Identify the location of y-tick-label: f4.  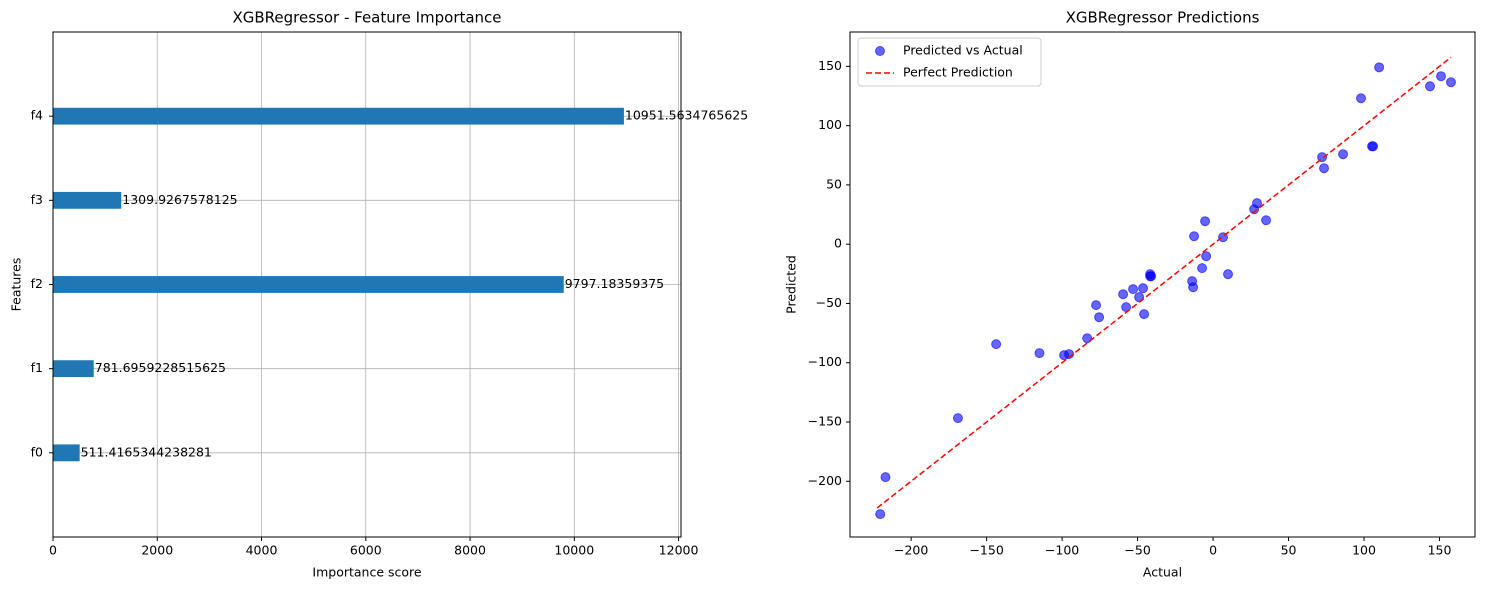
(37, 115).